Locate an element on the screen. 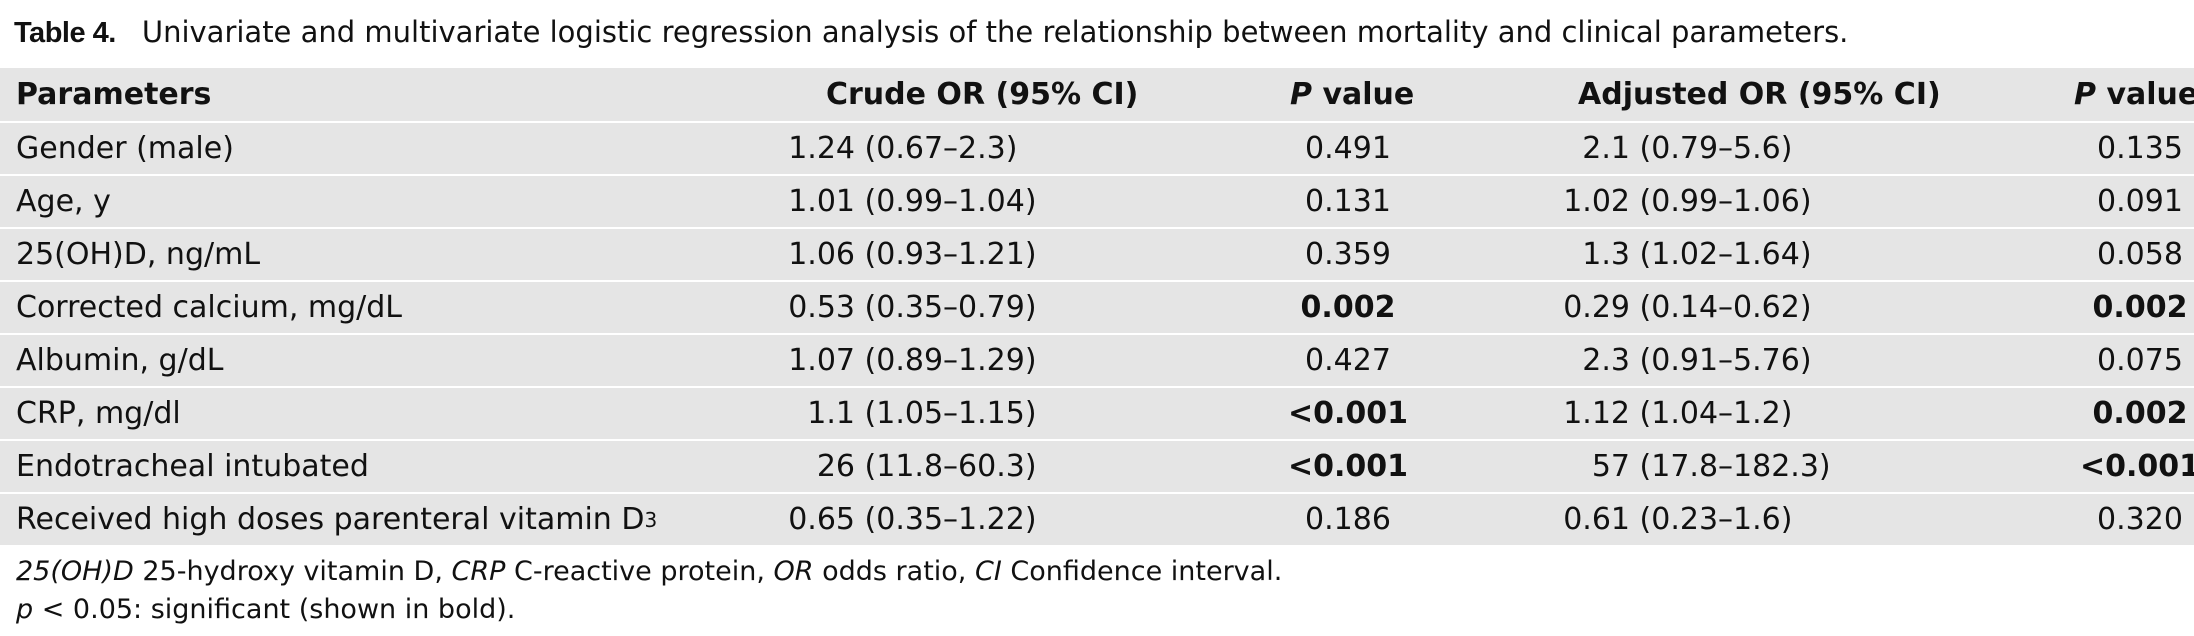  header-p-value-adjusted: P value is located at coordinates (2134, 94).